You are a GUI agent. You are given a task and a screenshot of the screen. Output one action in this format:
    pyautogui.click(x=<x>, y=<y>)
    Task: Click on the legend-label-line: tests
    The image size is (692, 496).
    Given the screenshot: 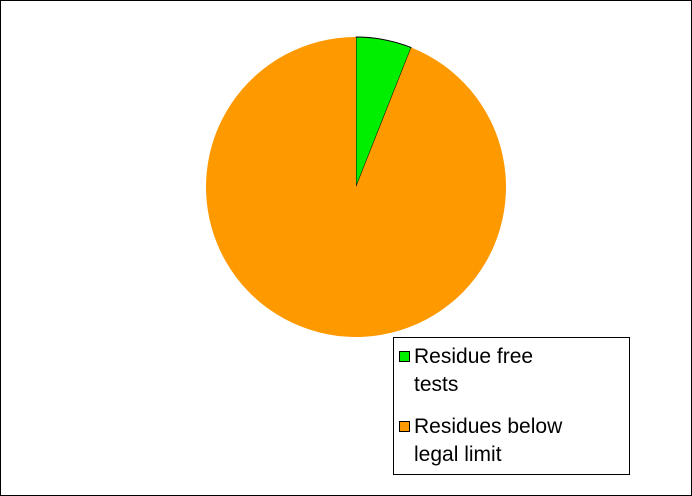 What is the action you would take?
    pyautogui.click(x=436, y=384)
    